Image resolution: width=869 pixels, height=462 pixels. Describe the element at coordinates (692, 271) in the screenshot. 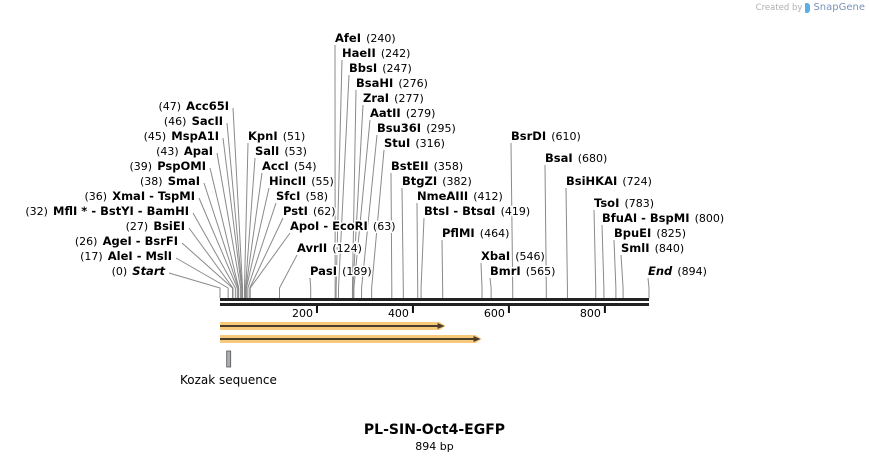

I see `site-position: (894)` at that location.